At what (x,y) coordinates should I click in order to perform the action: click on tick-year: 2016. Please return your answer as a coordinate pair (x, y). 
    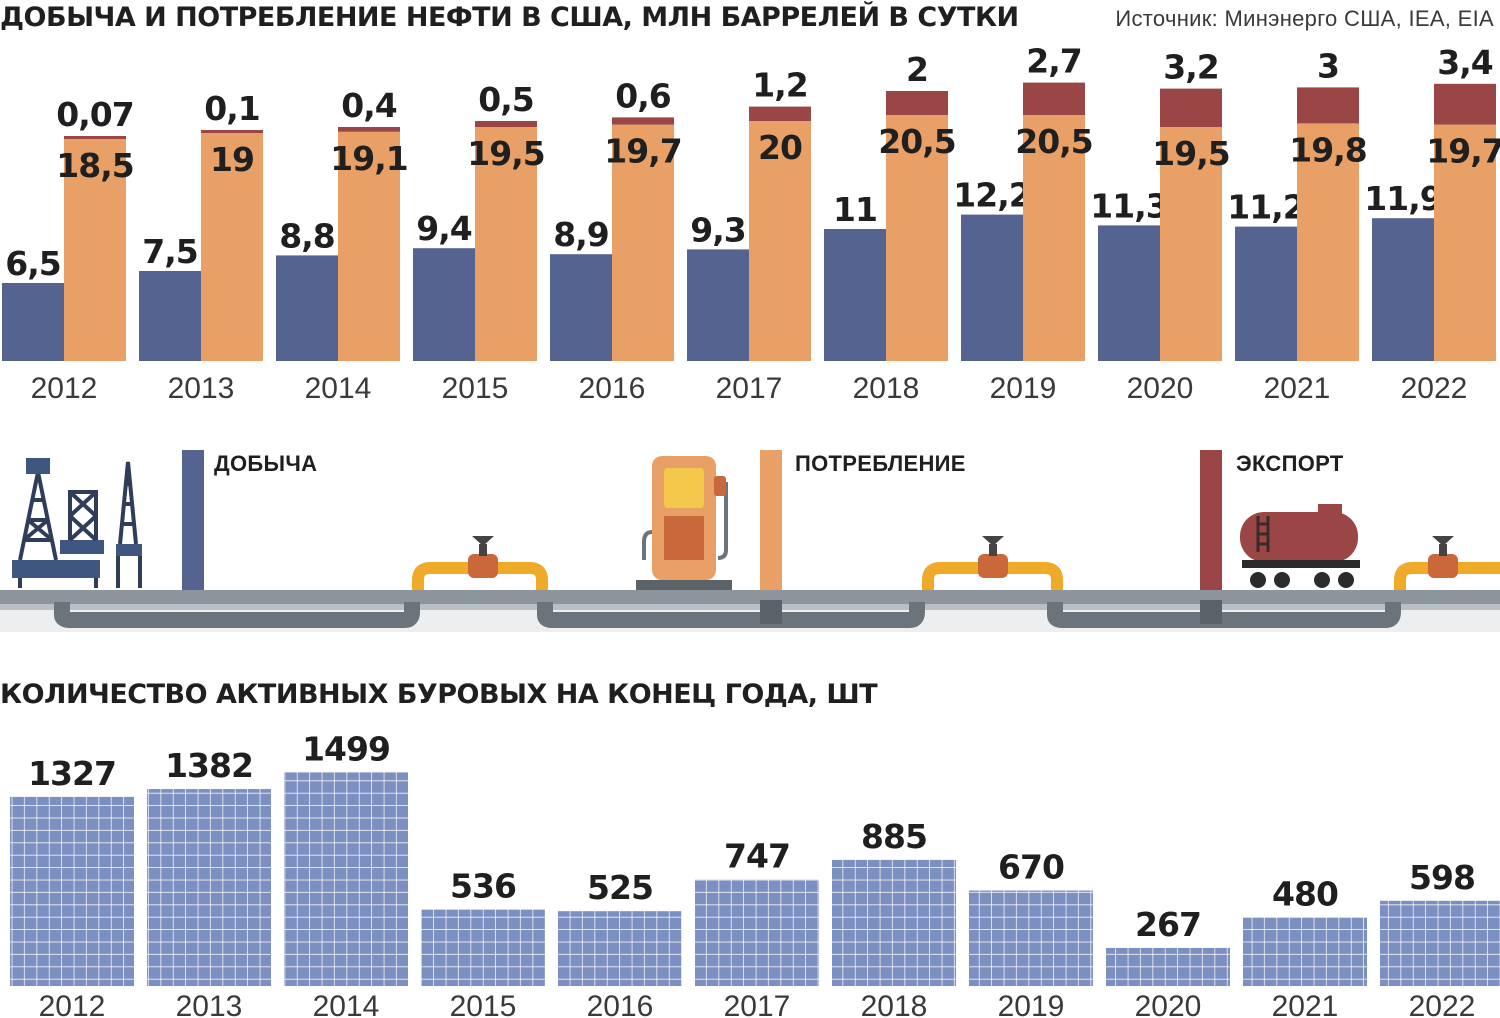
    Looking at the image, I should click on (612, 388).